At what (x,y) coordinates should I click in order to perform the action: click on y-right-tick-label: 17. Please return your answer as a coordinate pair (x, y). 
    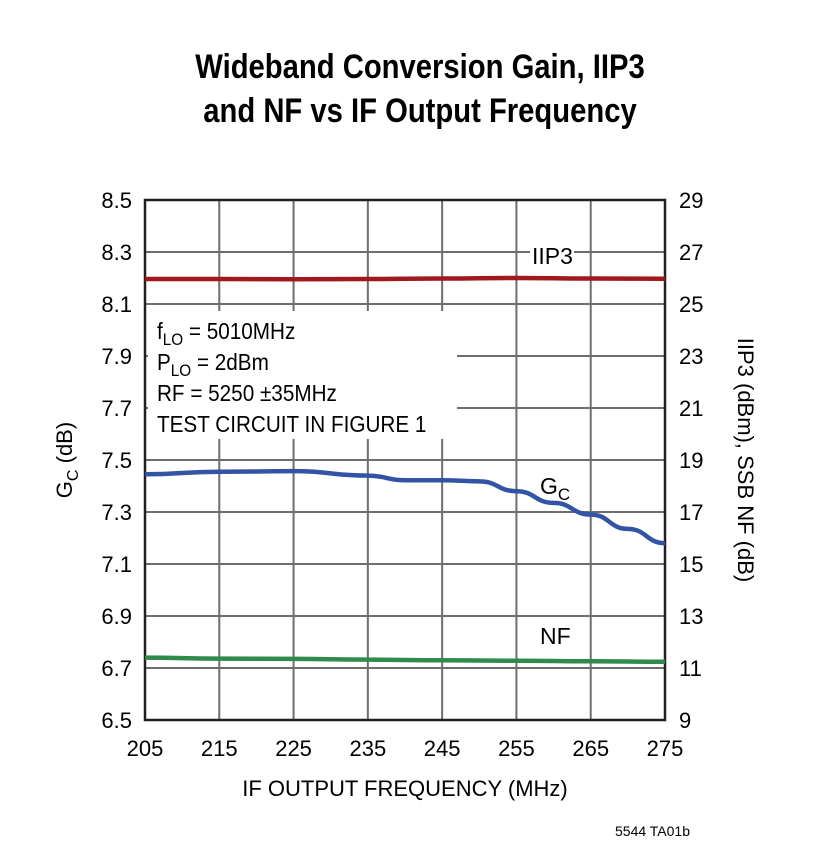
    Looking at the image, I should click on (691, 512).